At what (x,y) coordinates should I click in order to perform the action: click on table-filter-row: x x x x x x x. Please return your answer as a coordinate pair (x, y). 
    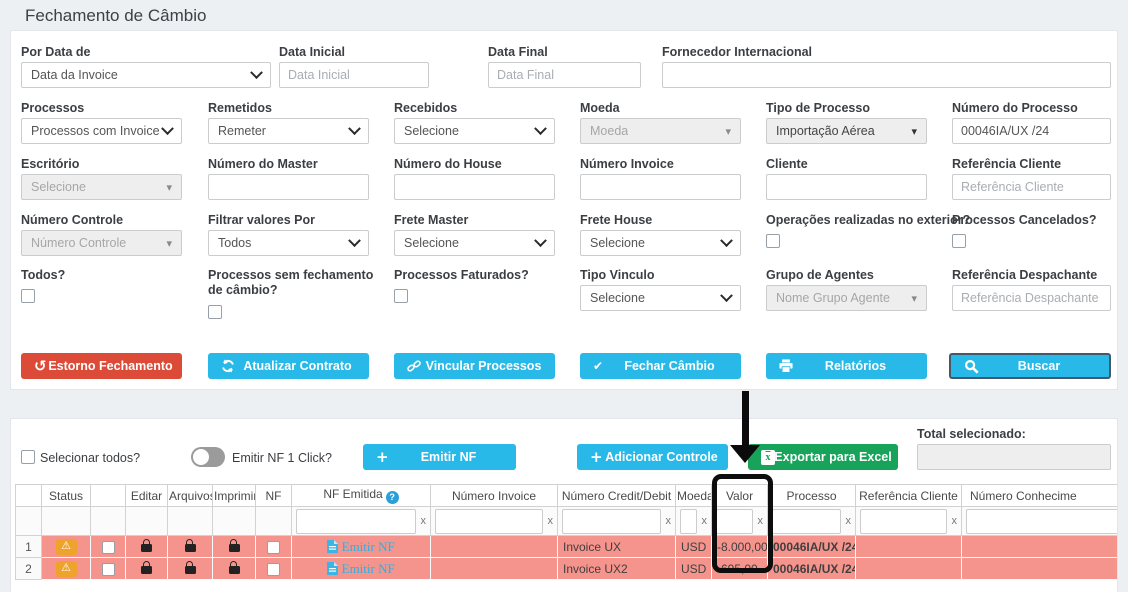
    Looking at the image, I should click on (566, 521).